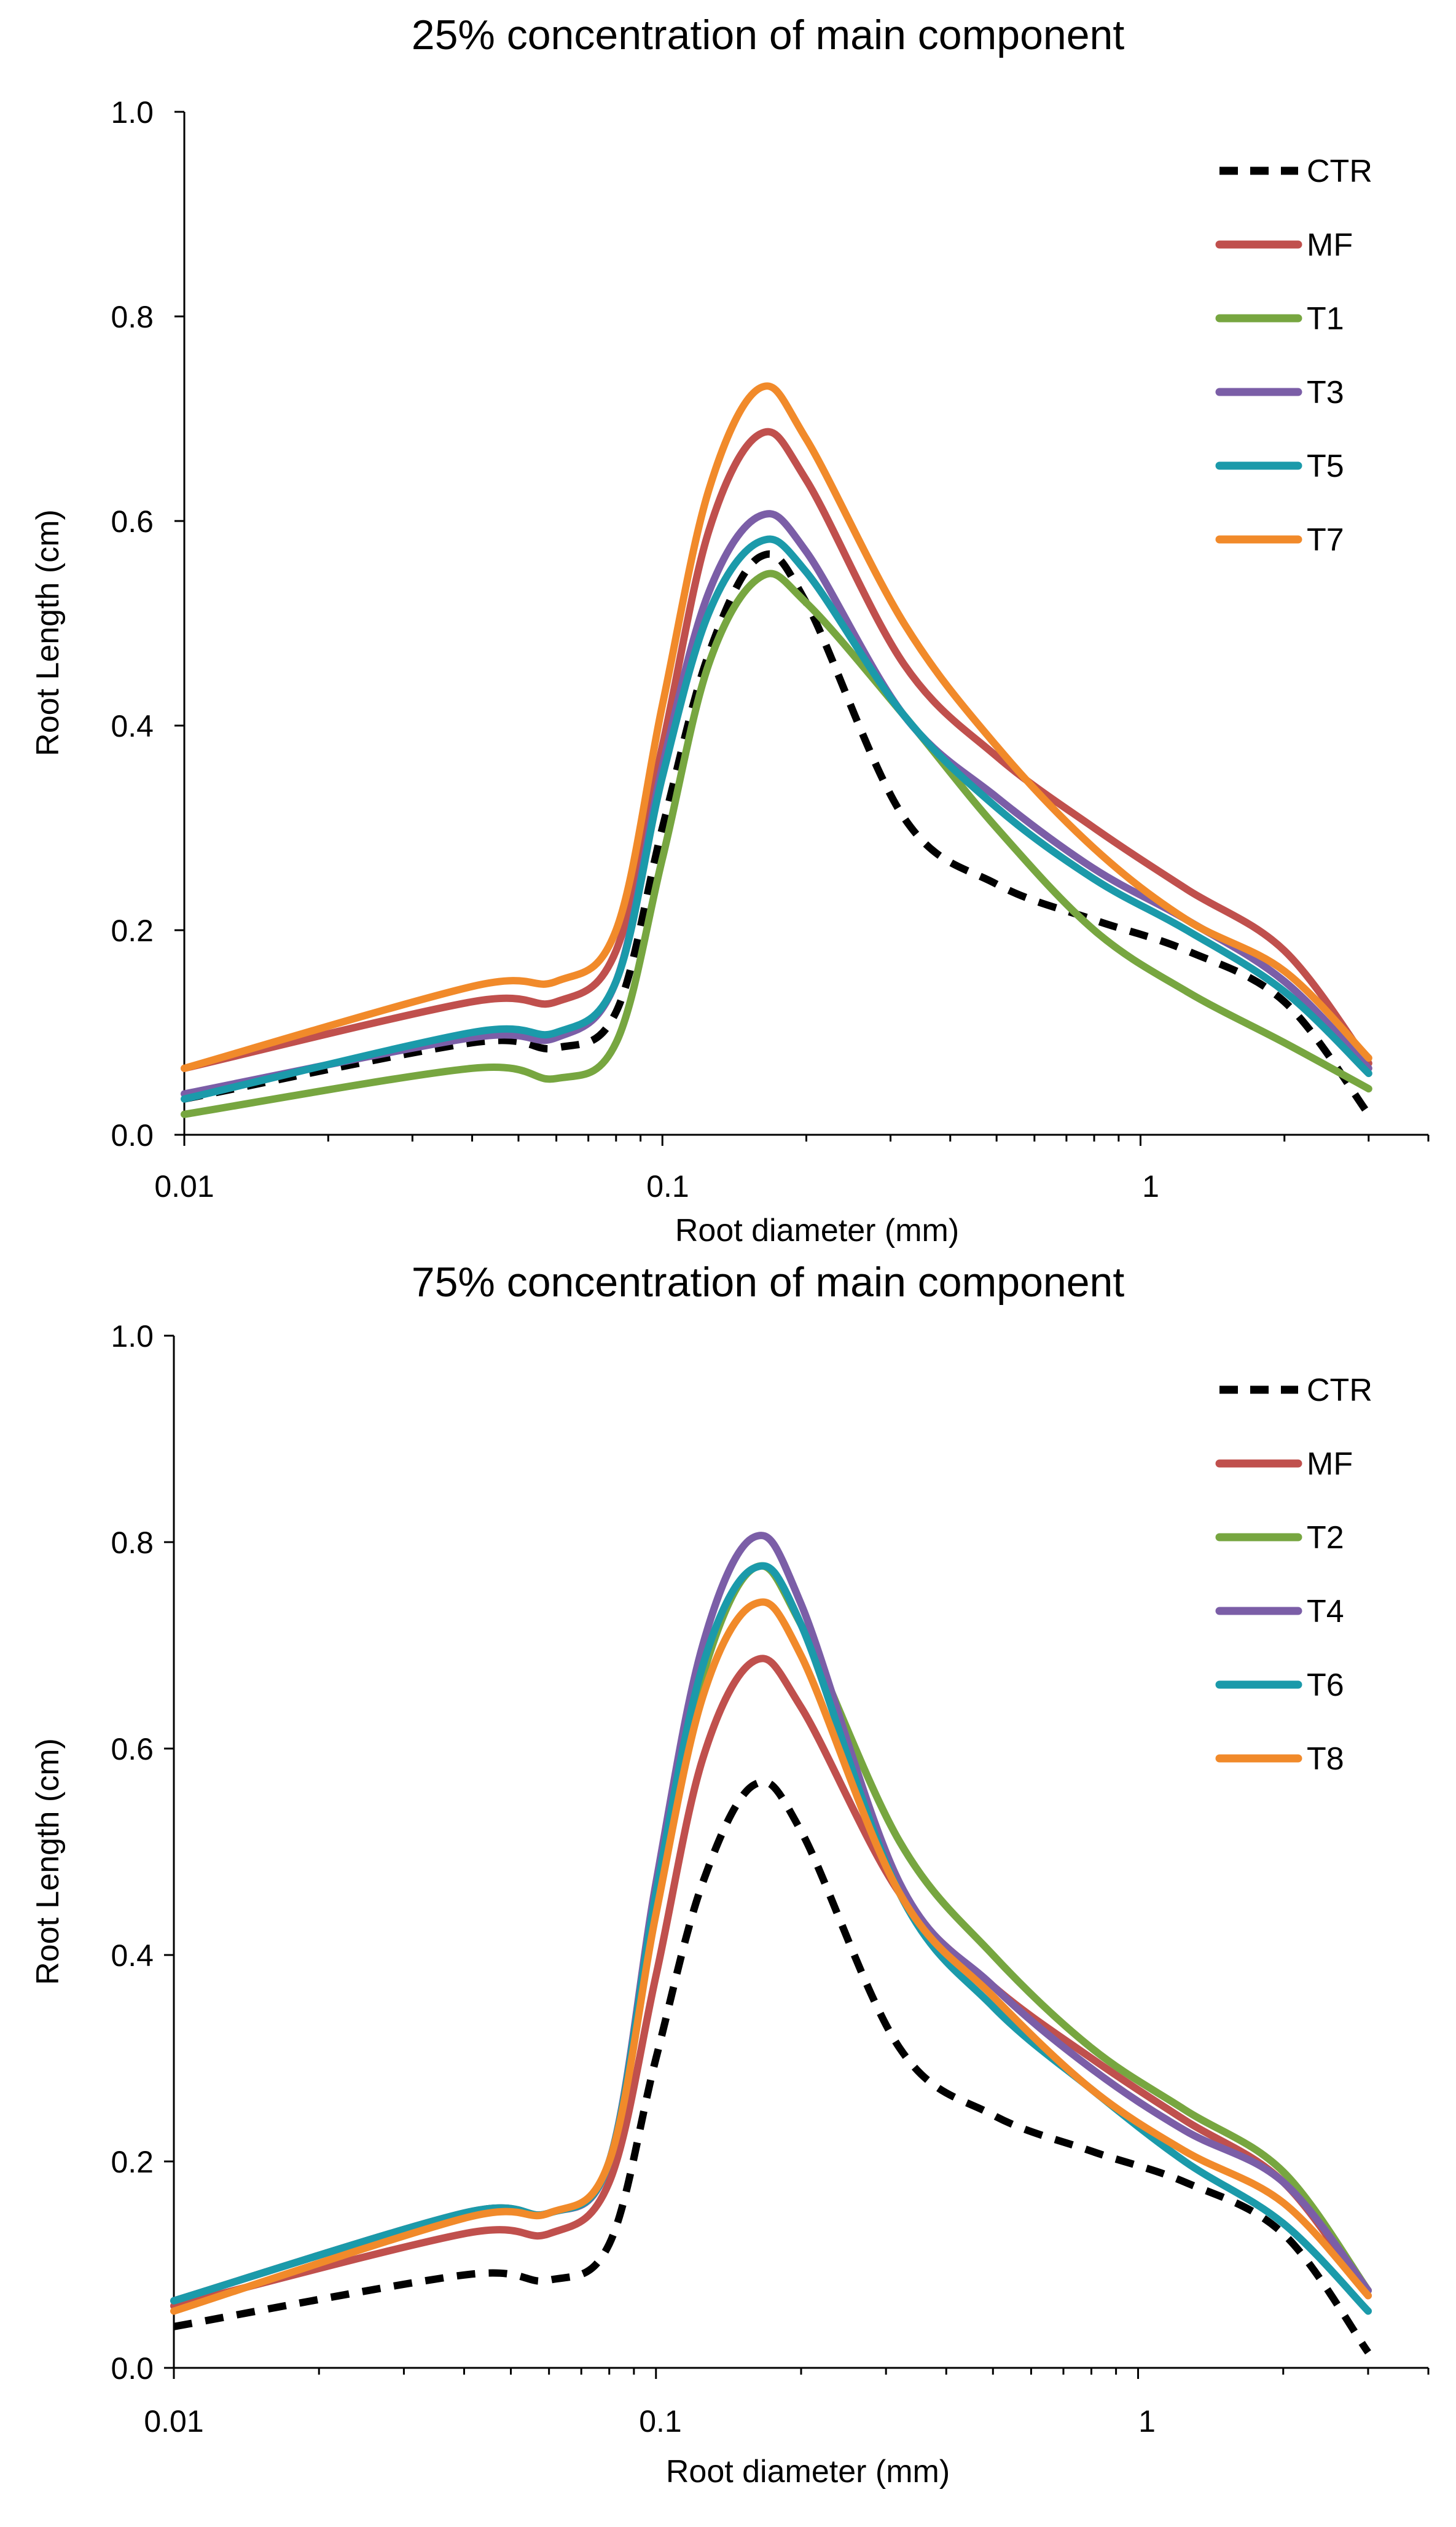 The image size is (1456, 2527). I want to click on legend-entry: T3, so click(1279, 392).